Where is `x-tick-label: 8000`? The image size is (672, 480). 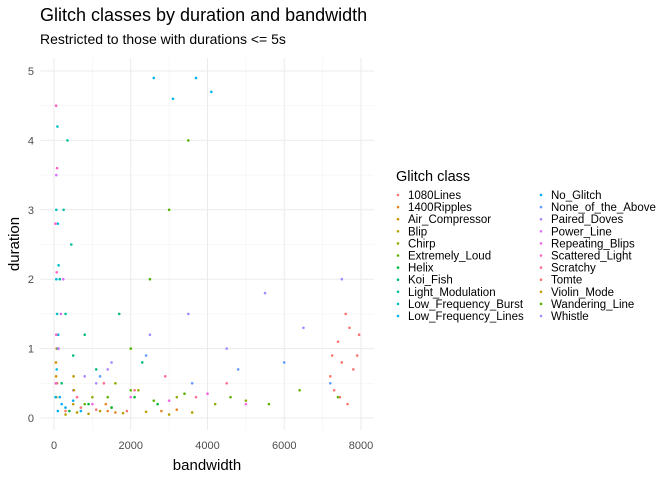
x-tick-label: 8000 is located at coordinates (361, 446).